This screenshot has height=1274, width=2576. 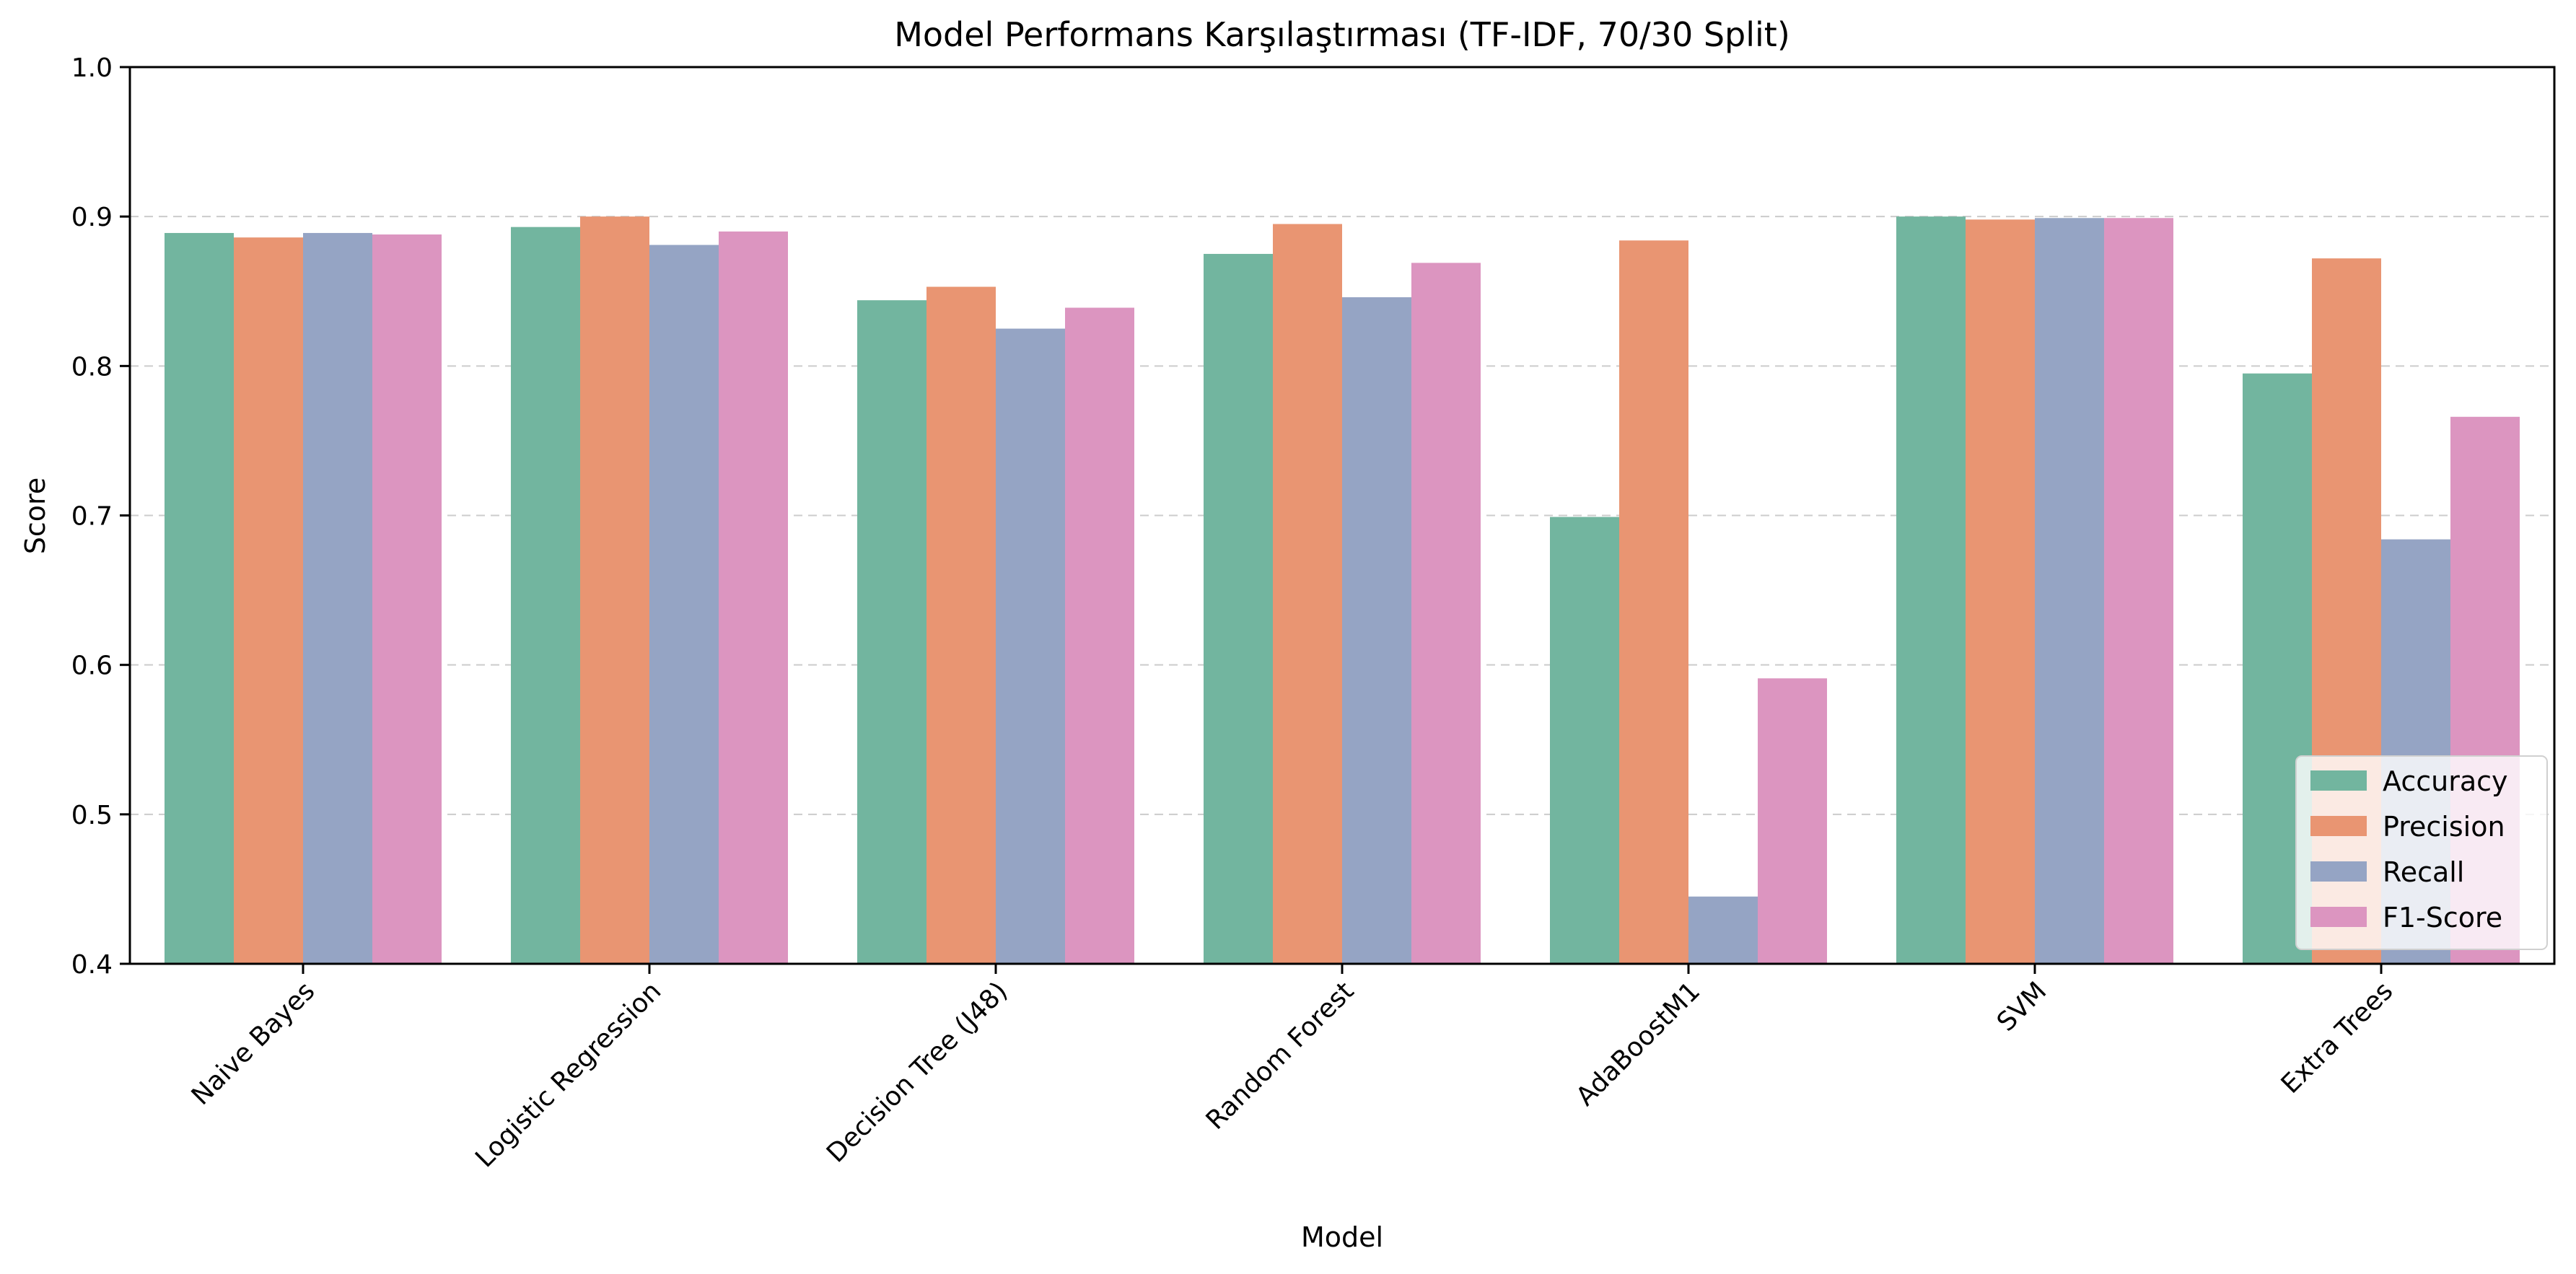 What do you see at coordinates (2338, 917) in the screenshot?
I see `legend-swatch-f1-score` at bounding box center [2338, 917].